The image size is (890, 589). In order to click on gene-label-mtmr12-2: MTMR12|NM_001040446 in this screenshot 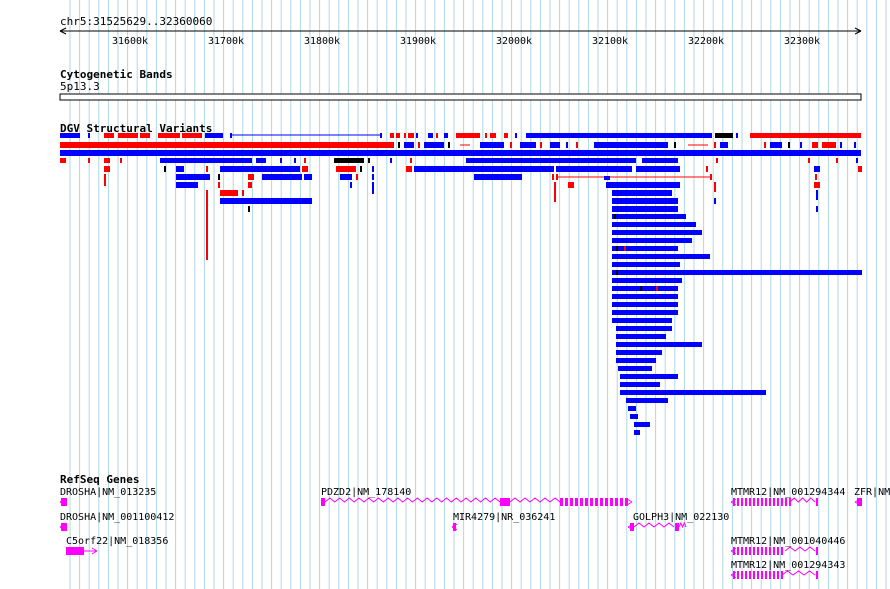, I will do `click(788, 541)`.